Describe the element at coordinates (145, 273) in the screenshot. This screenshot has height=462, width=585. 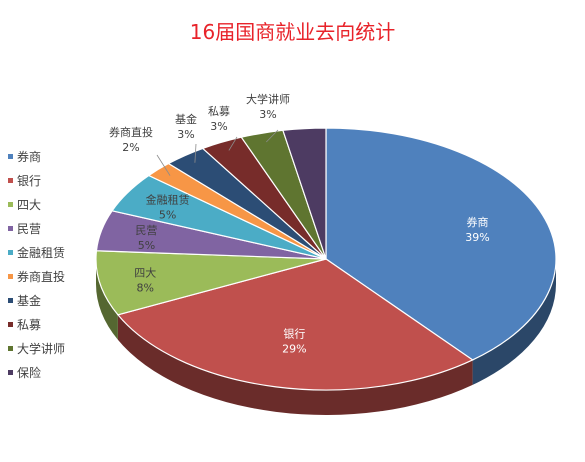
I see `slice-name-label: 四大` at that location.